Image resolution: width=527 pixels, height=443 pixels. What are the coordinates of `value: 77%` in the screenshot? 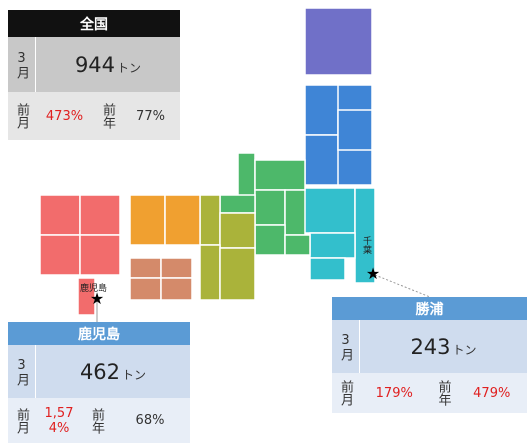 It's located at (150, 116).